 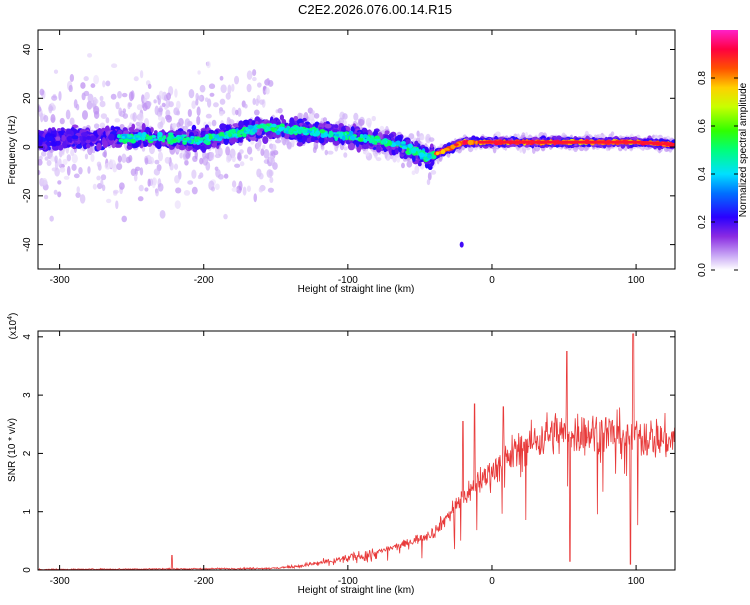 What do you see at coordinates (27, 337) in the screenshot?
I see `snr-ytick-label: 4` at bounding box center [27, 337].